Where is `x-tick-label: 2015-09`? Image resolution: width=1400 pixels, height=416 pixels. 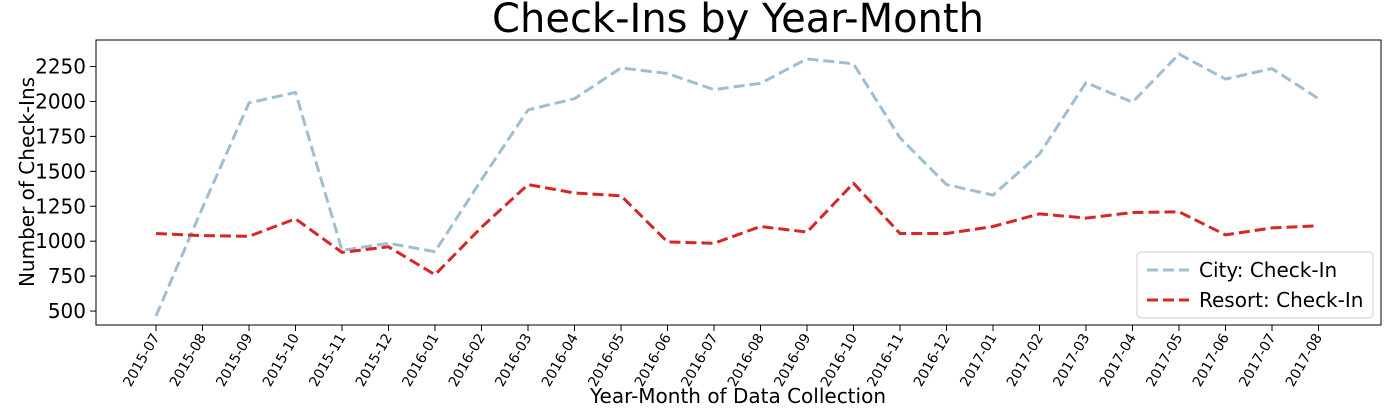
x-tick-label: 2015-09 is located at coordinates (234, 360).